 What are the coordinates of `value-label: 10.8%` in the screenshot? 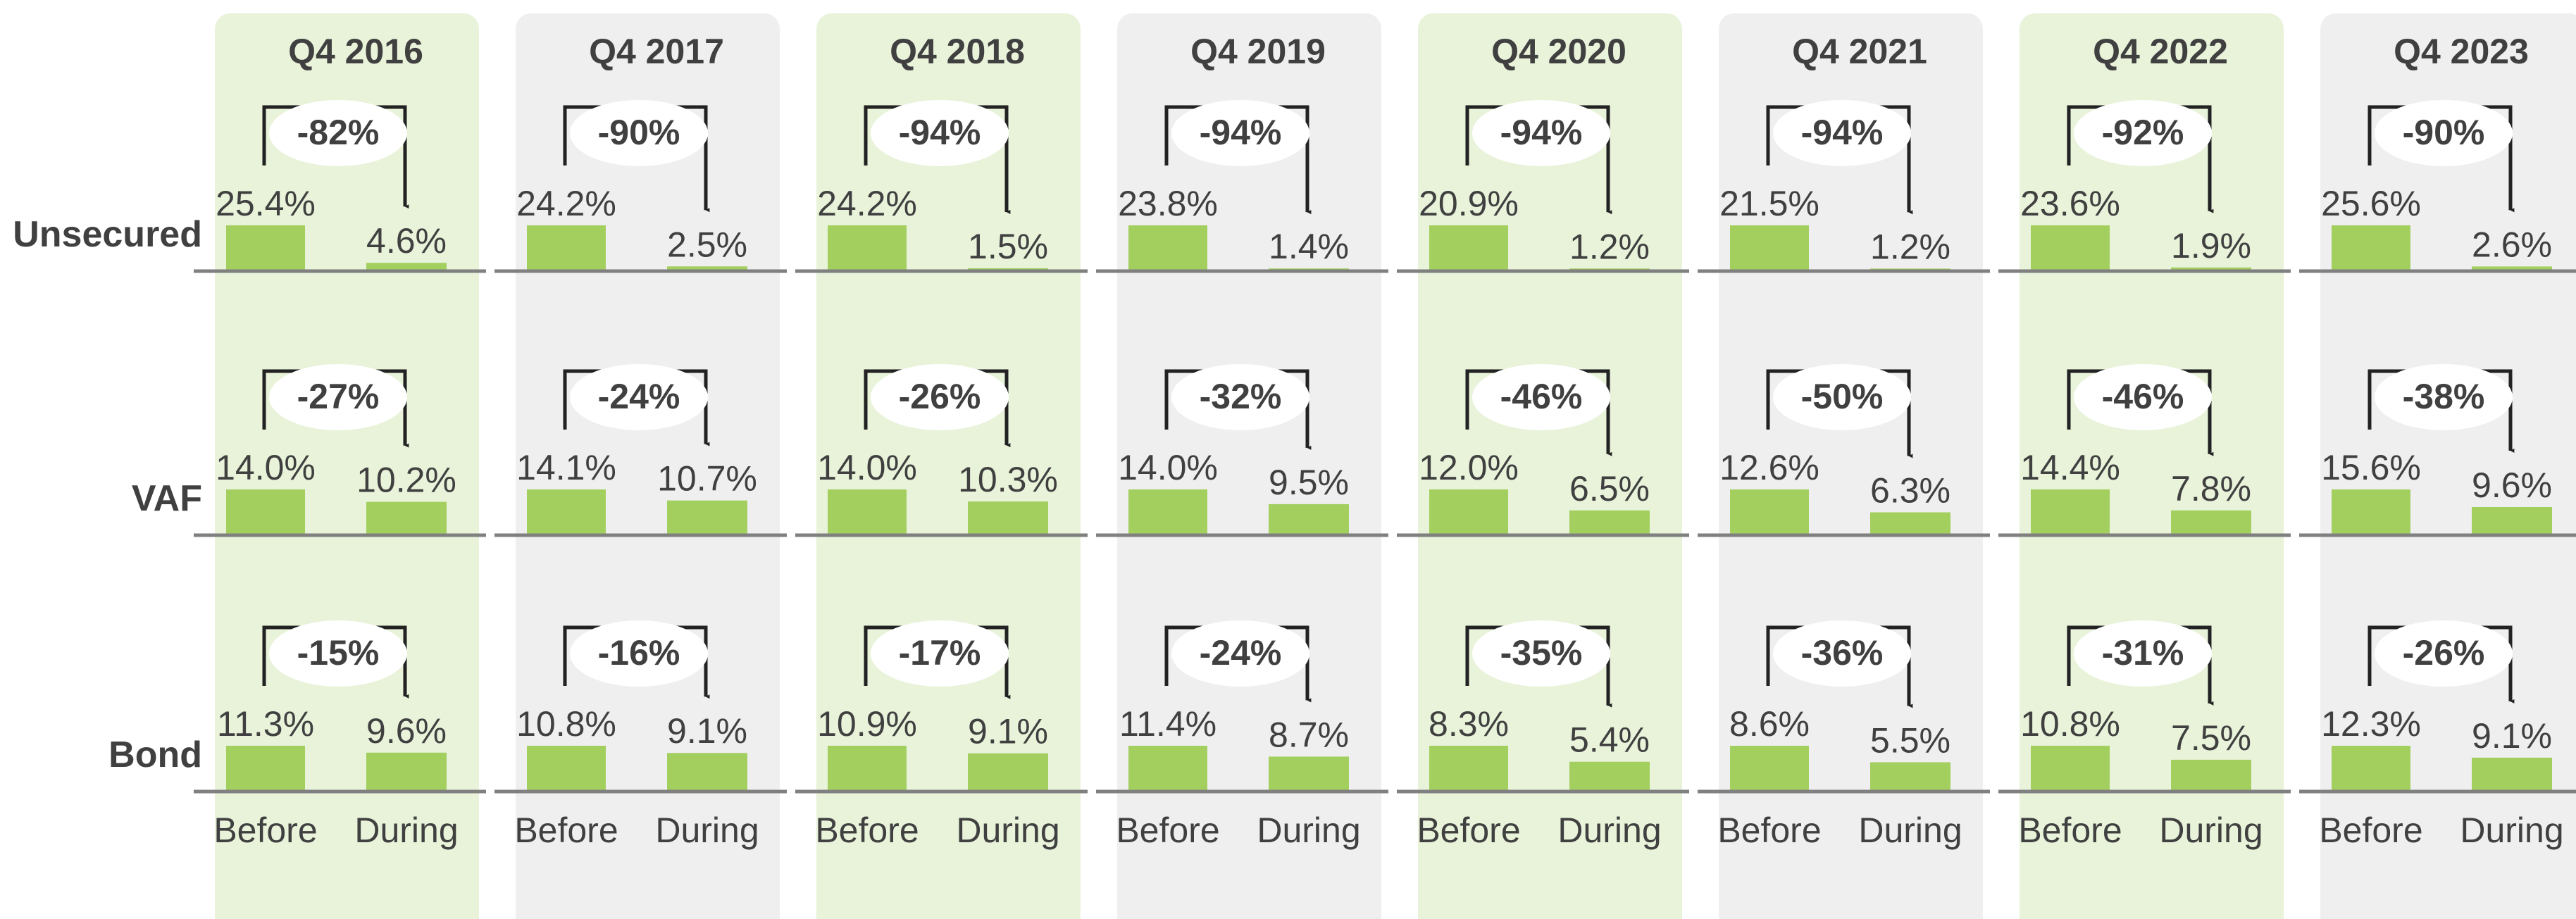 It's located at (2070, 724).